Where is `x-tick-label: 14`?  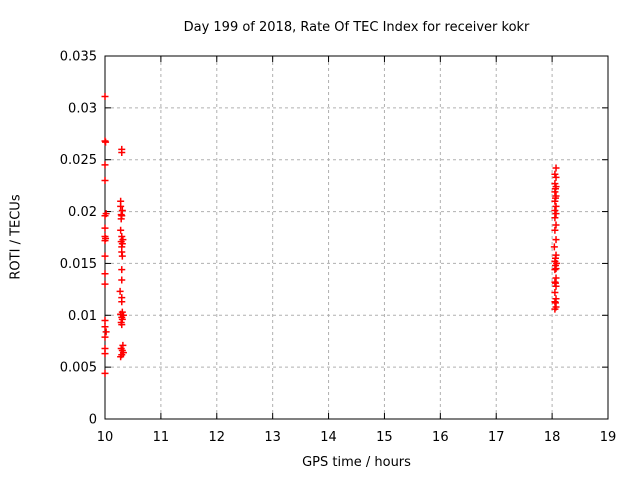
x-tick-label: 14 is located at coordinates (328, 437).